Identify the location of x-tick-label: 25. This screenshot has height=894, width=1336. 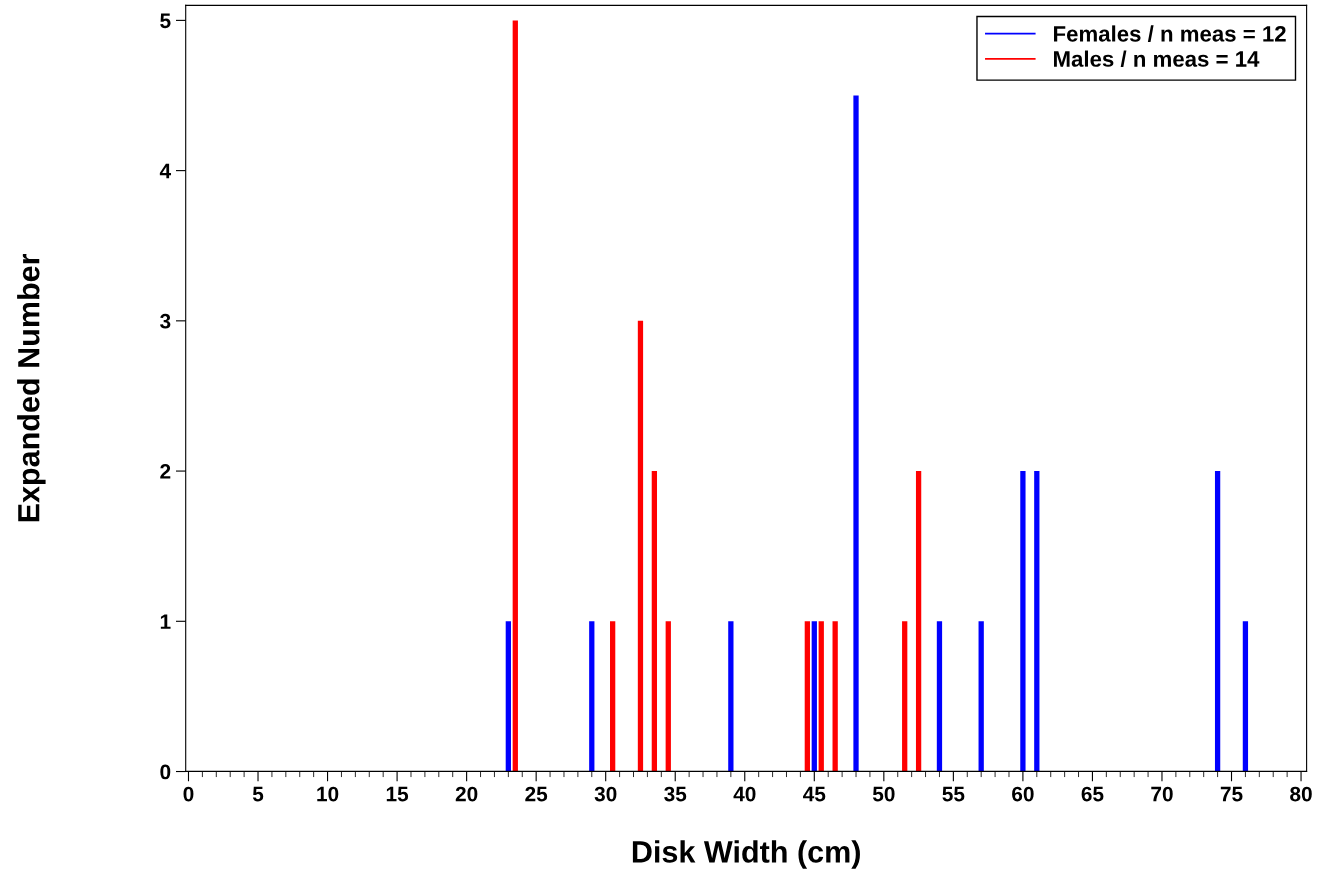
(536, 794).